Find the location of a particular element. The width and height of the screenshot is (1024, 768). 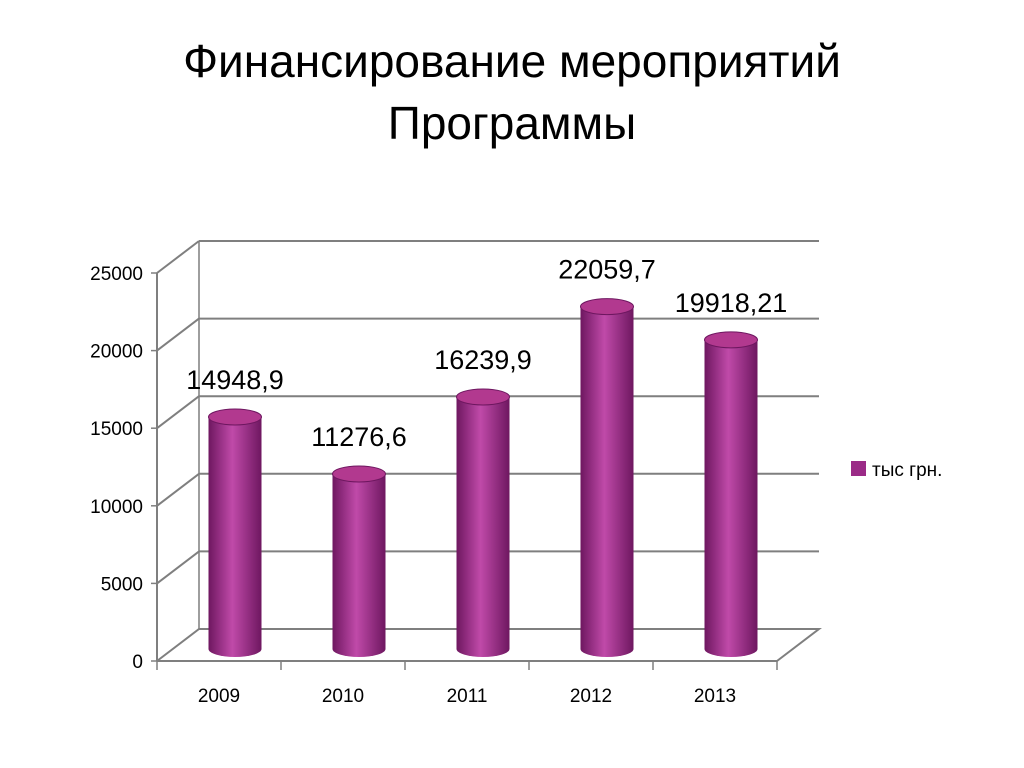

y-tick-label-2: 10000 is located at coordinates (116, 507).